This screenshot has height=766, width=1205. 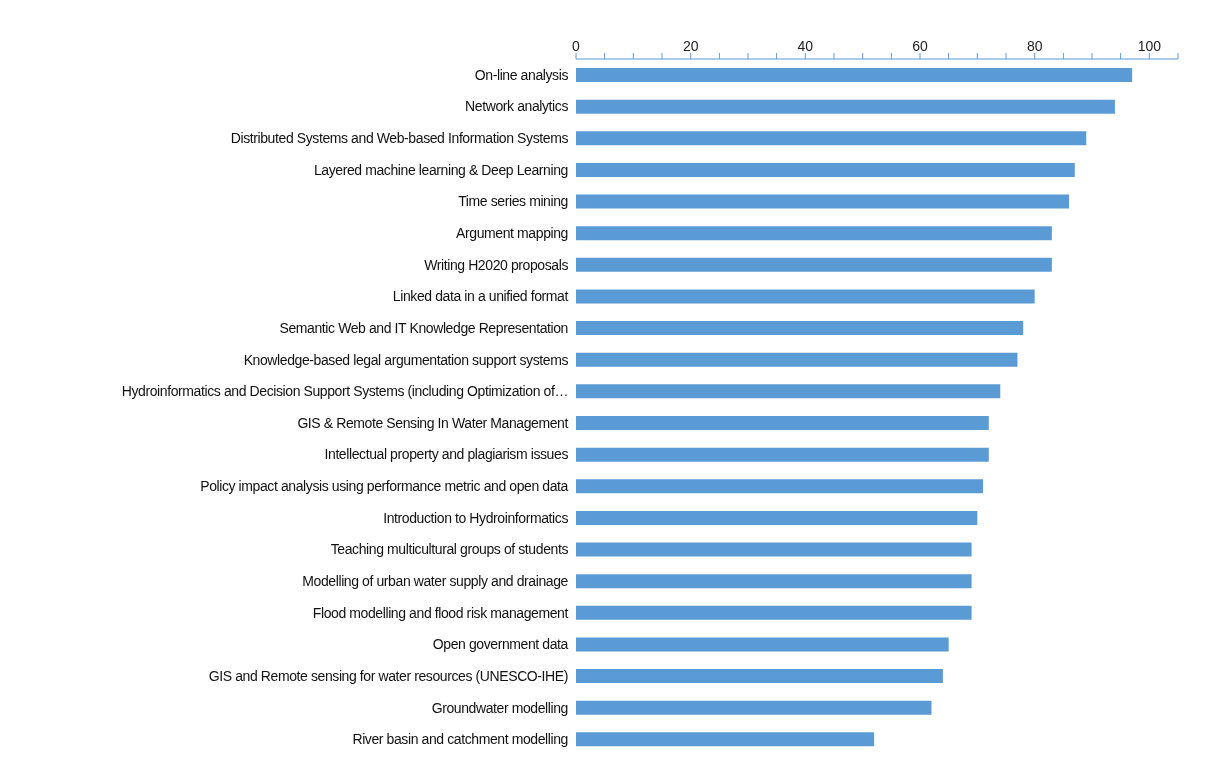 What do you see at coordinates (500, 644) in the screenshot?
I see `y-tick-label: Open government data` at bounding box center [500, 644].